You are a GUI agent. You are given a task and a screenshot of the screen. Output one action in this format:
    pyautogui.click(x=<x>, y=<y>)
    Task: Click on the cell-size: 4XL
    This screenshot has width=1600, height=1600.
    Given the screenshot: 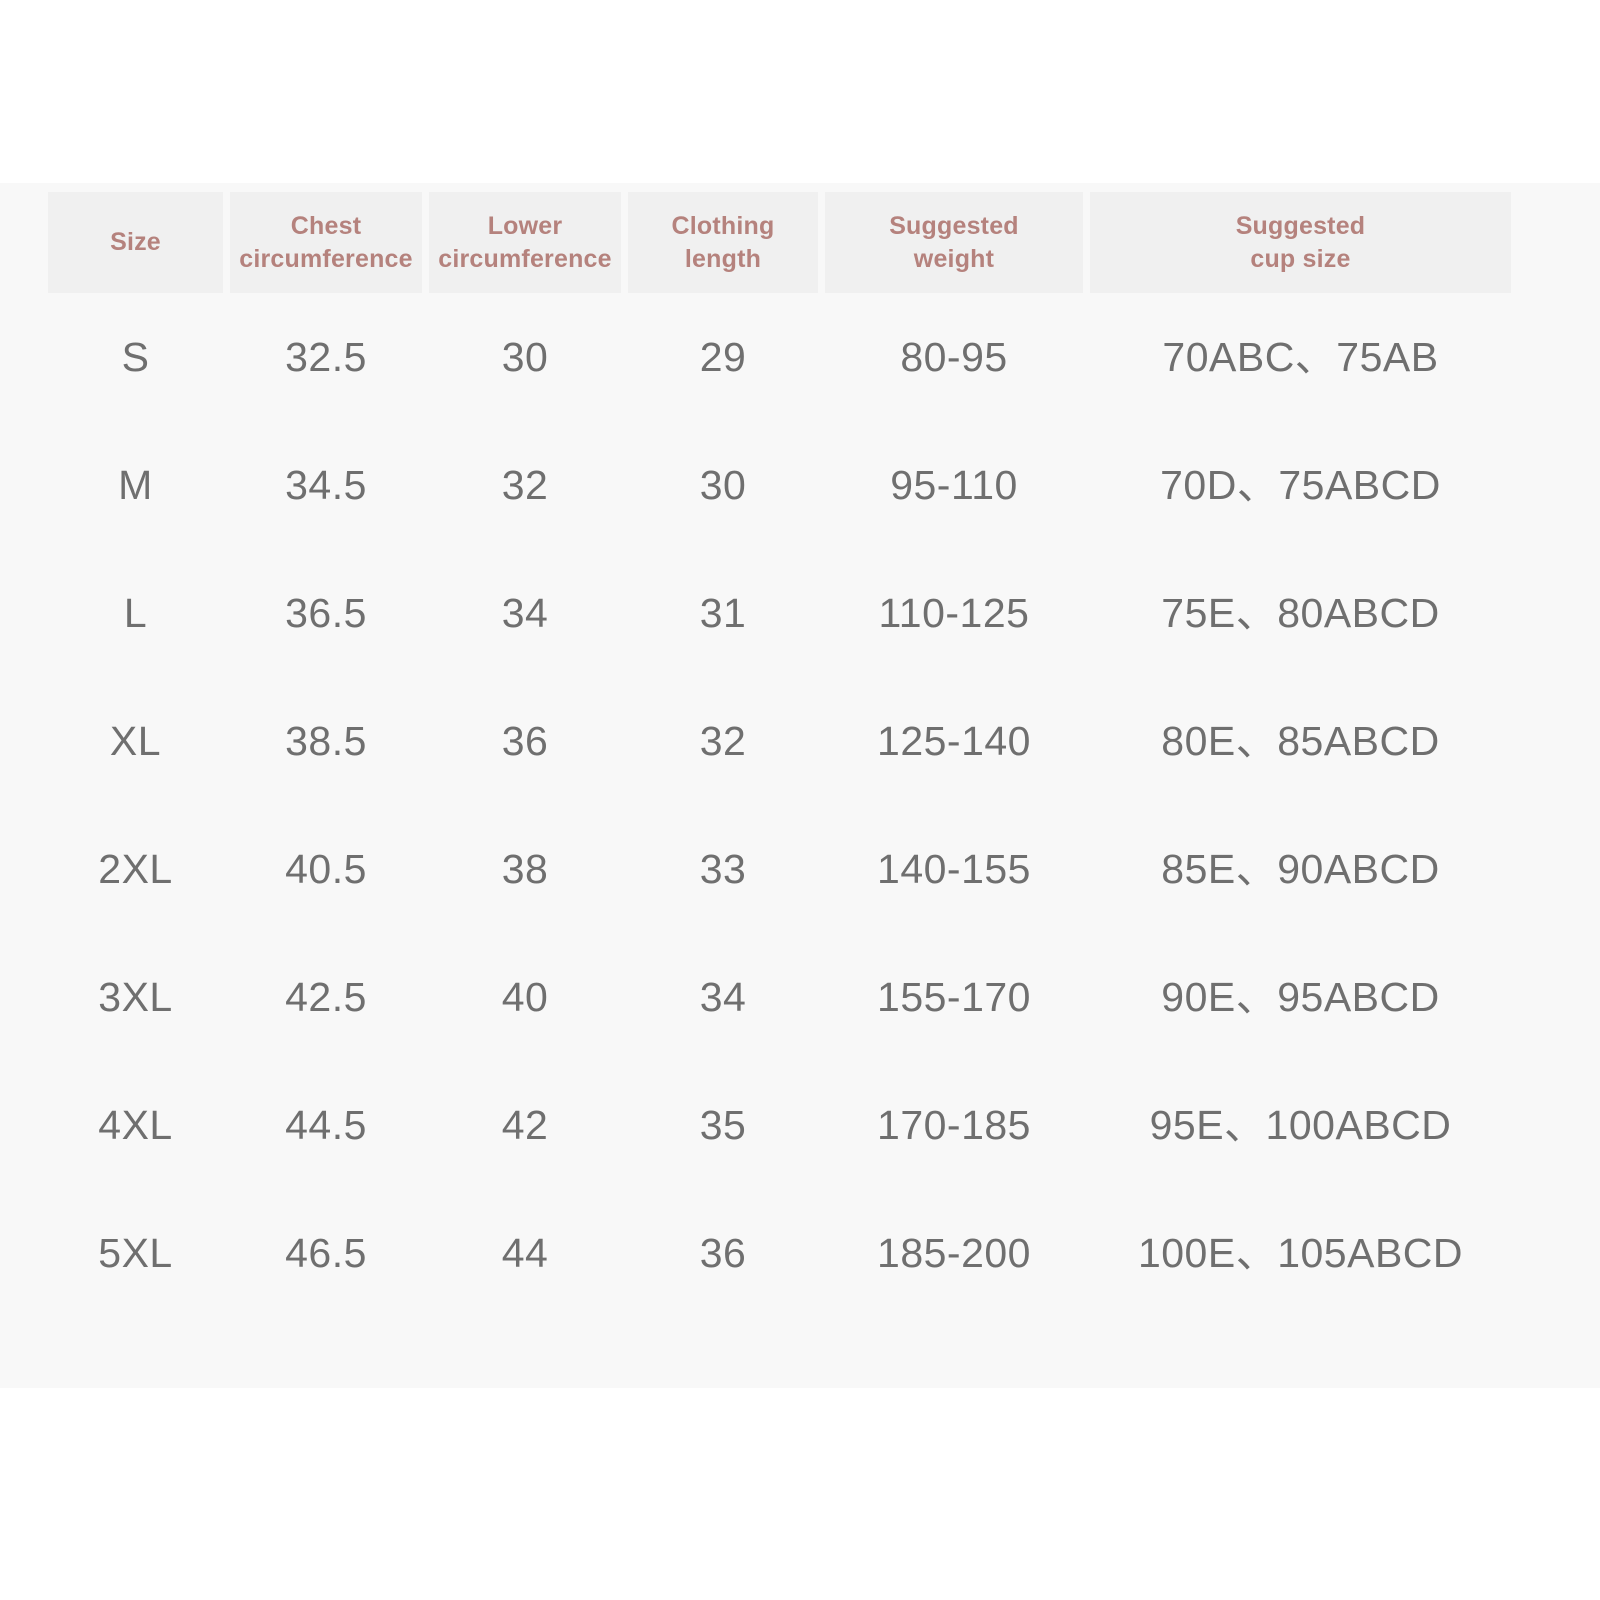 What is the action you would take?
    pyautogui.click(x=135, y=1124)
    